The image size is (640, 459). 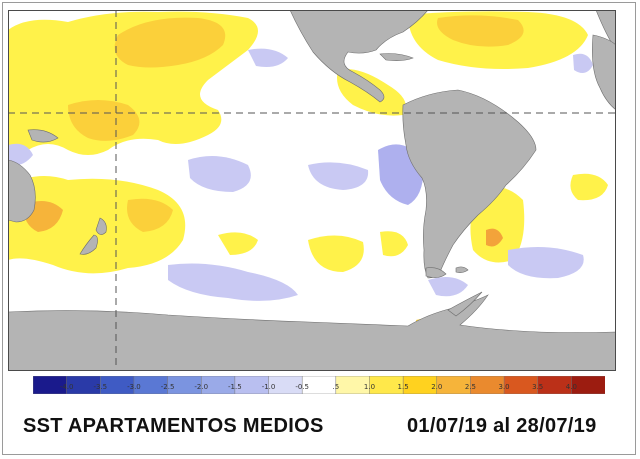 I want to click on cool-patch-equatorial-west, so click(x=219, y=174).